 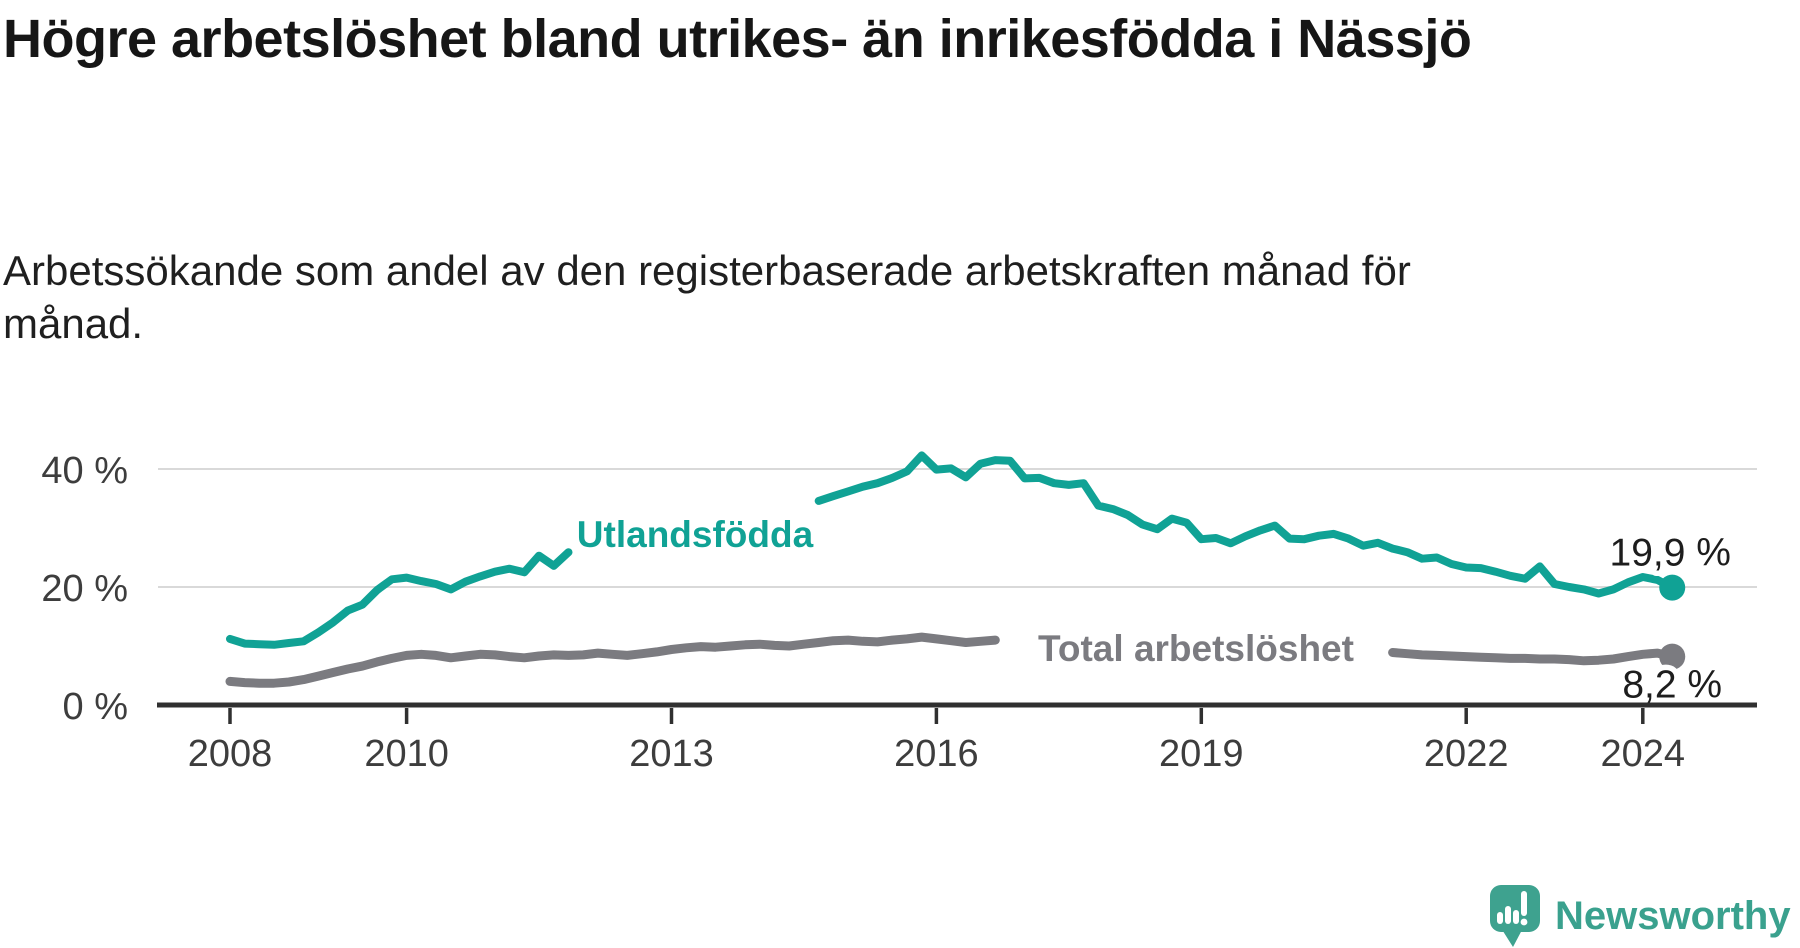 I want to click on y-tick-label: 40 %, so click(x=84, y=471).